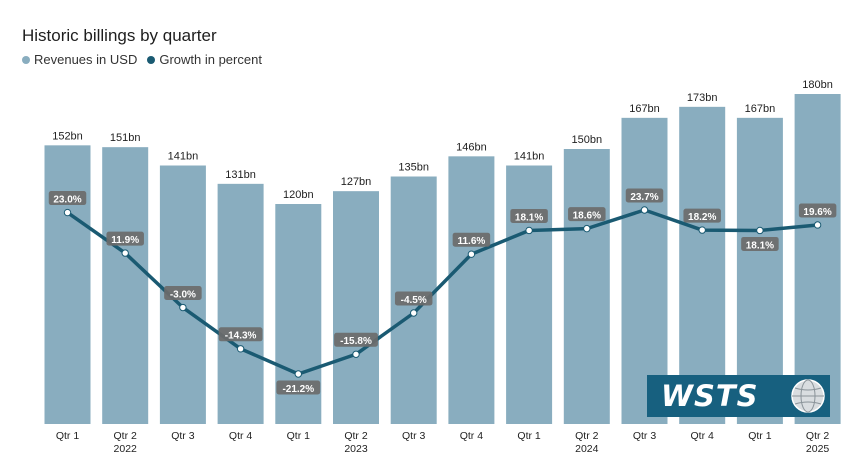  Describe the element at coordinates (702, 436) in the screenshot. I see `category-label-12: Qtr 4` at that location.